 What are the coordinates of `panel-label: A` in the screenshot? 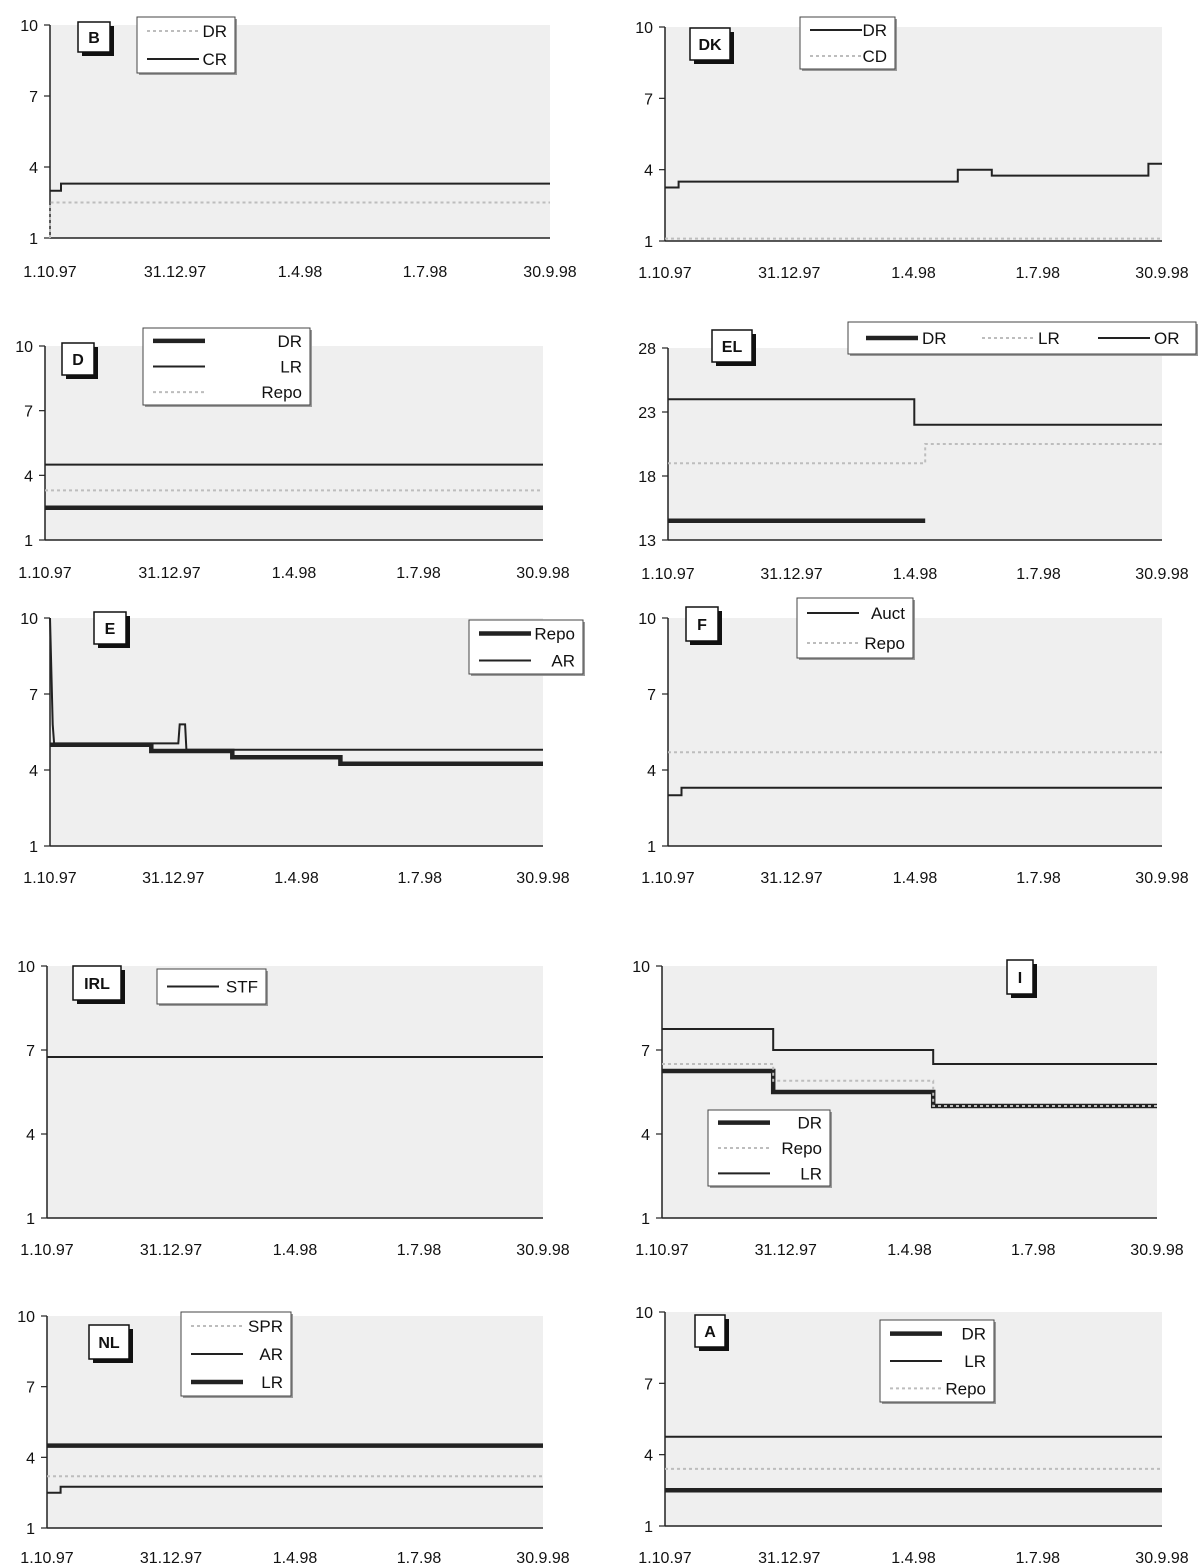 It's located at (710, 1332).